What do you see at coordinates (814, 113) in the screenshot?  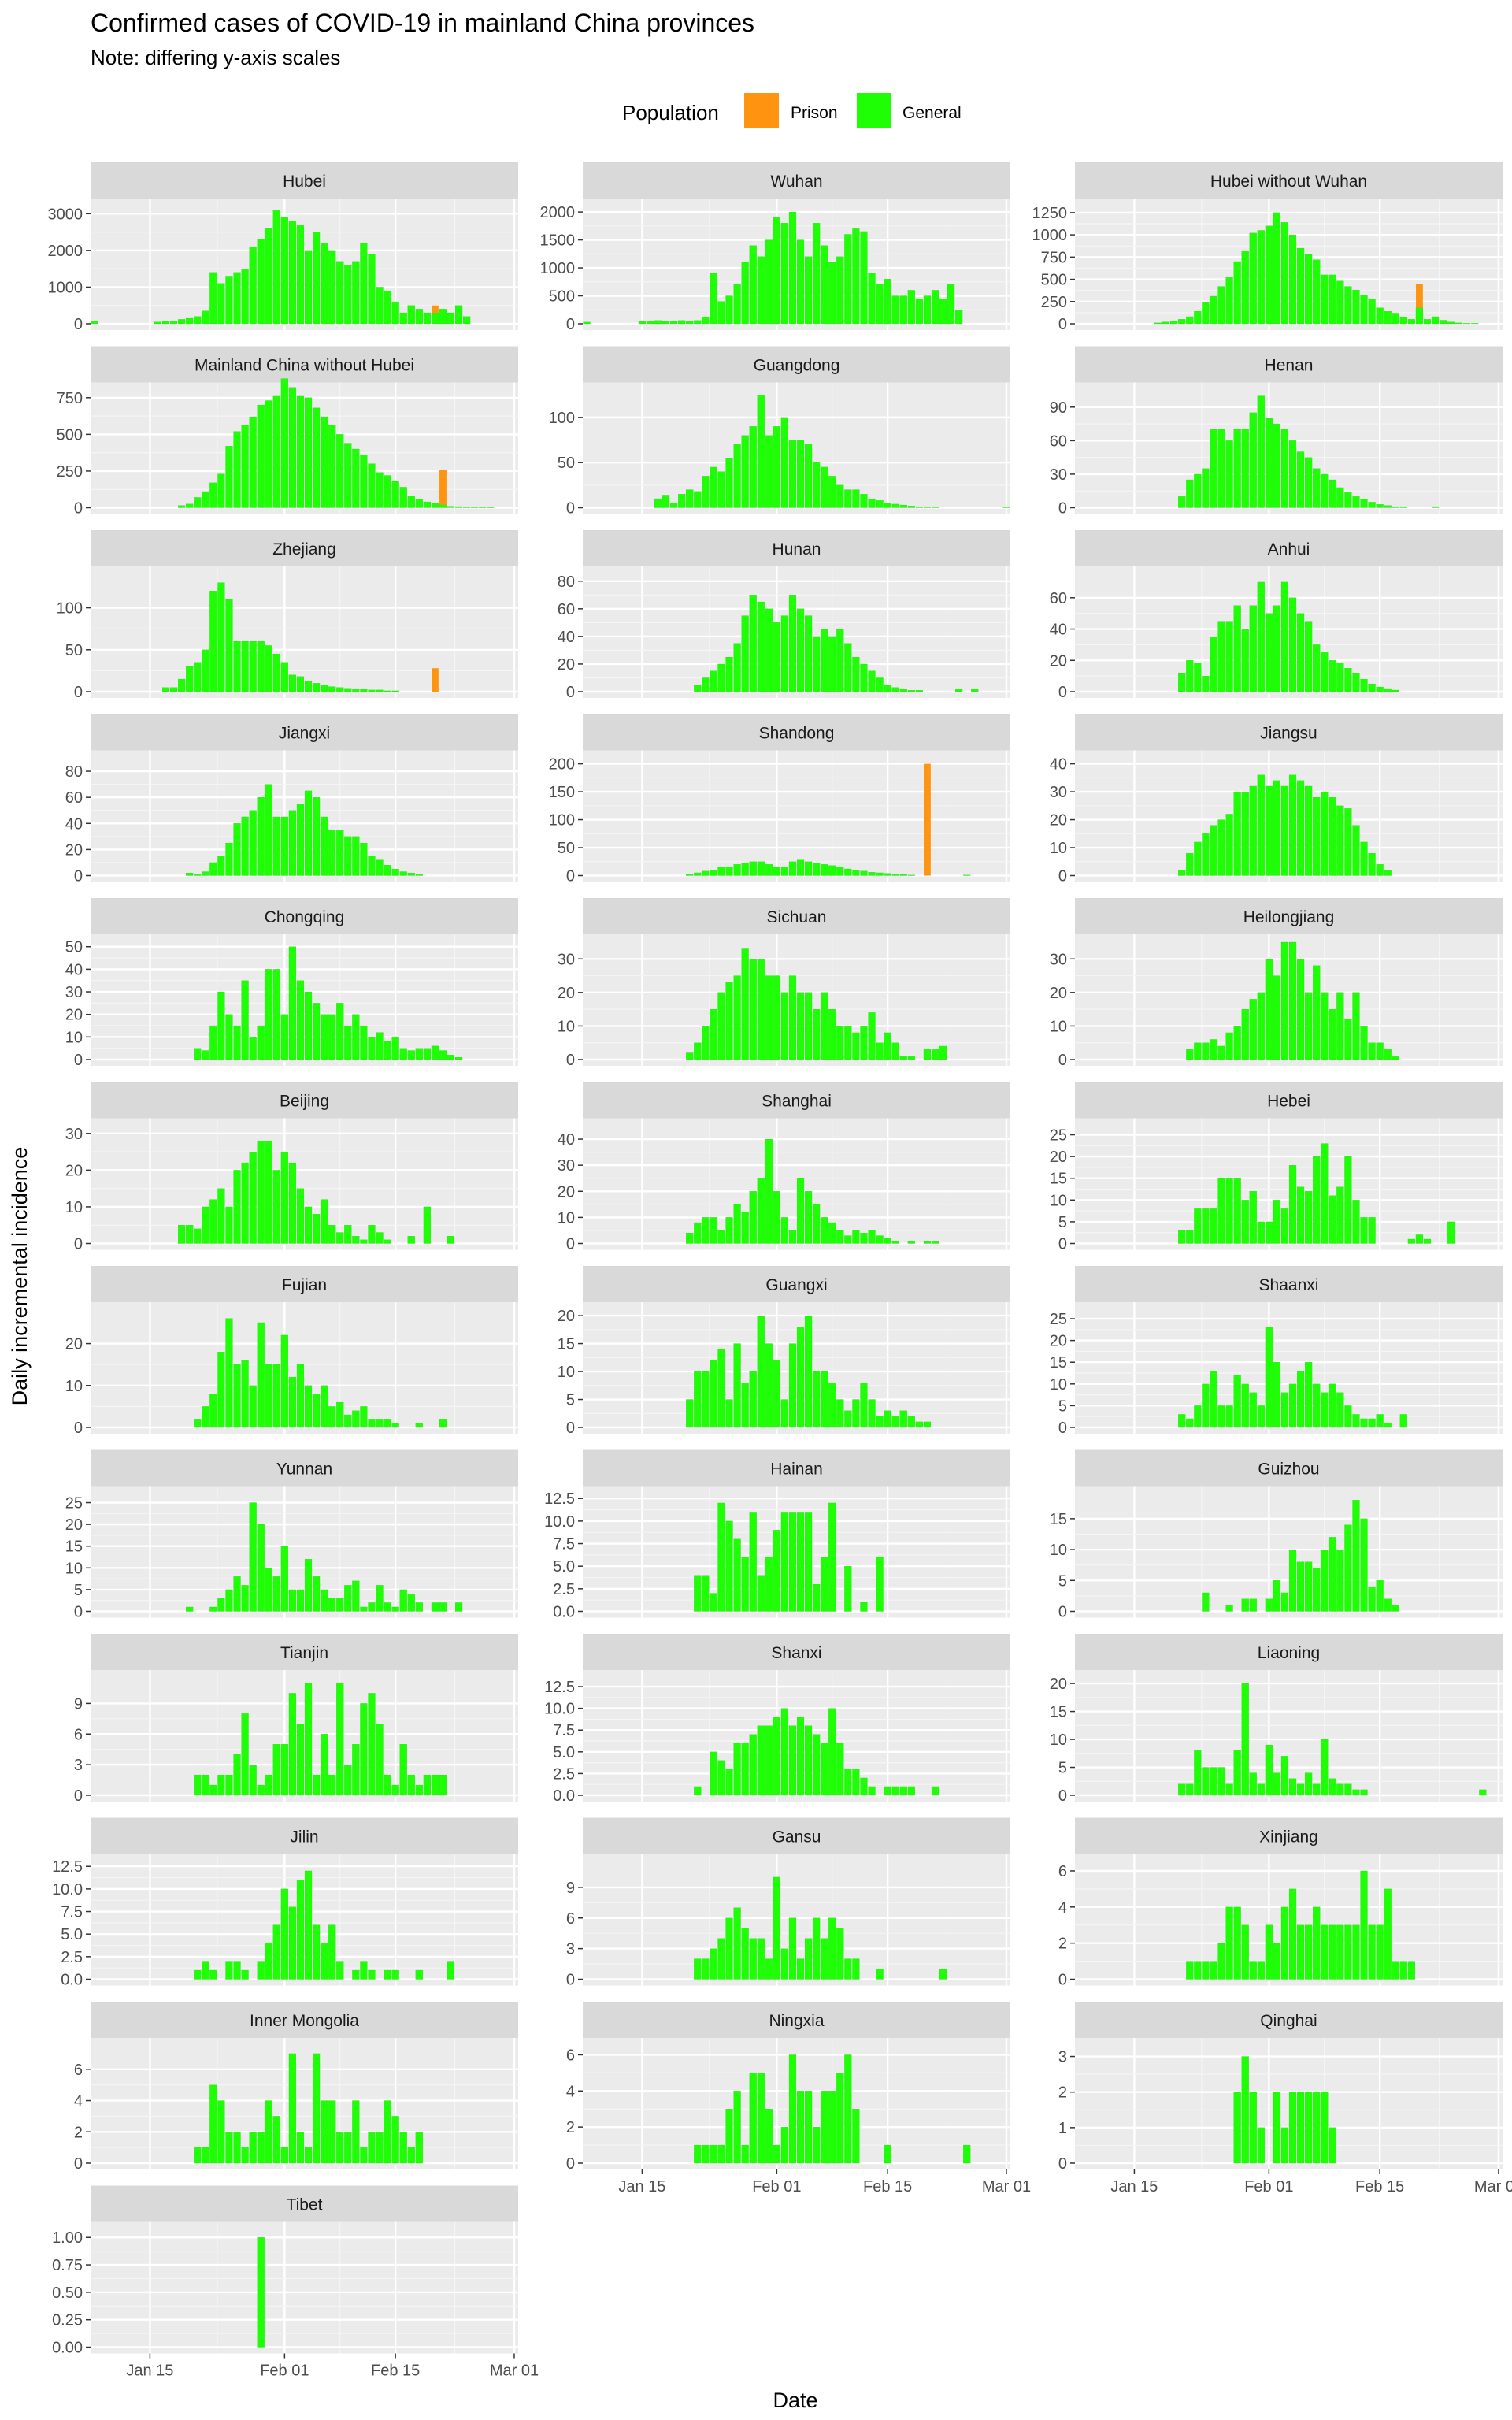 I see `legend-label-prison: Prison` at bounding box center [814, 113].